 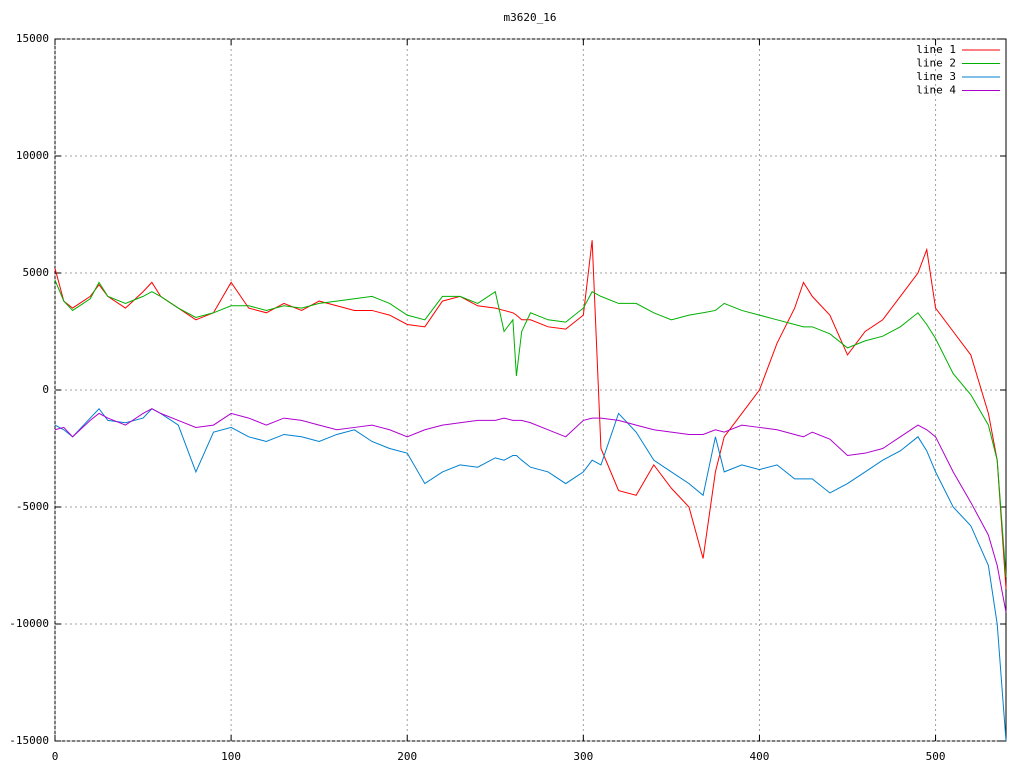 I want to click on x-tick-label: 300, so click(x=583, y=756).